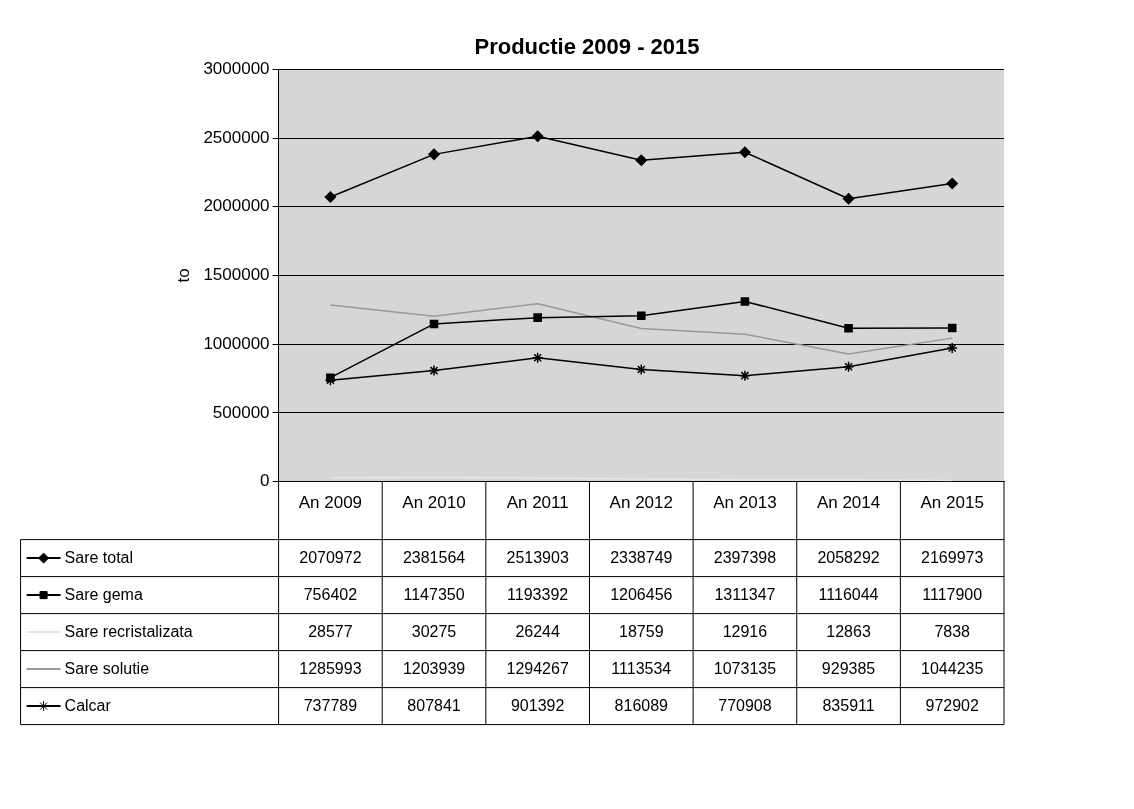  I want to click on data-label: 2058292, so click(848, 557).